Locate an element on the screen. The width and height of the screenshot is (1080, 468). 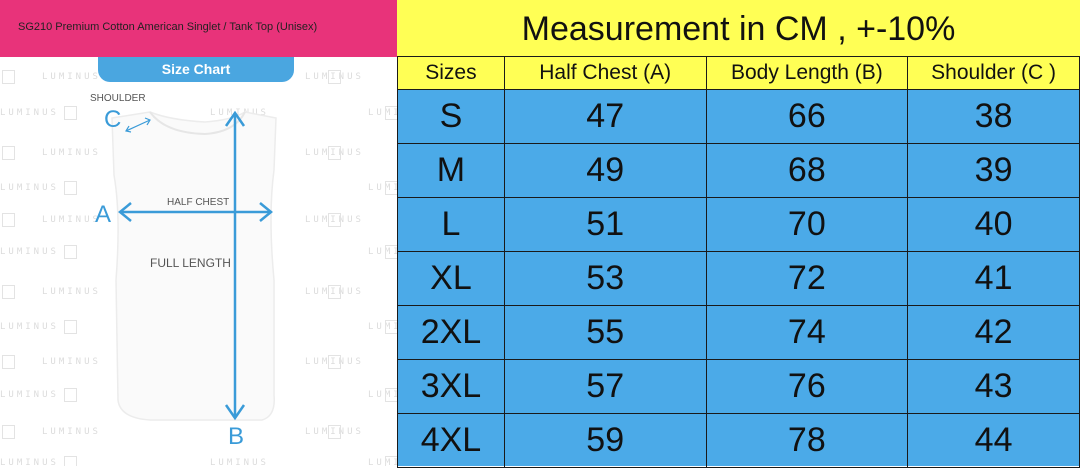
measurement-cell: 57 is located at coordinates (605, 386).